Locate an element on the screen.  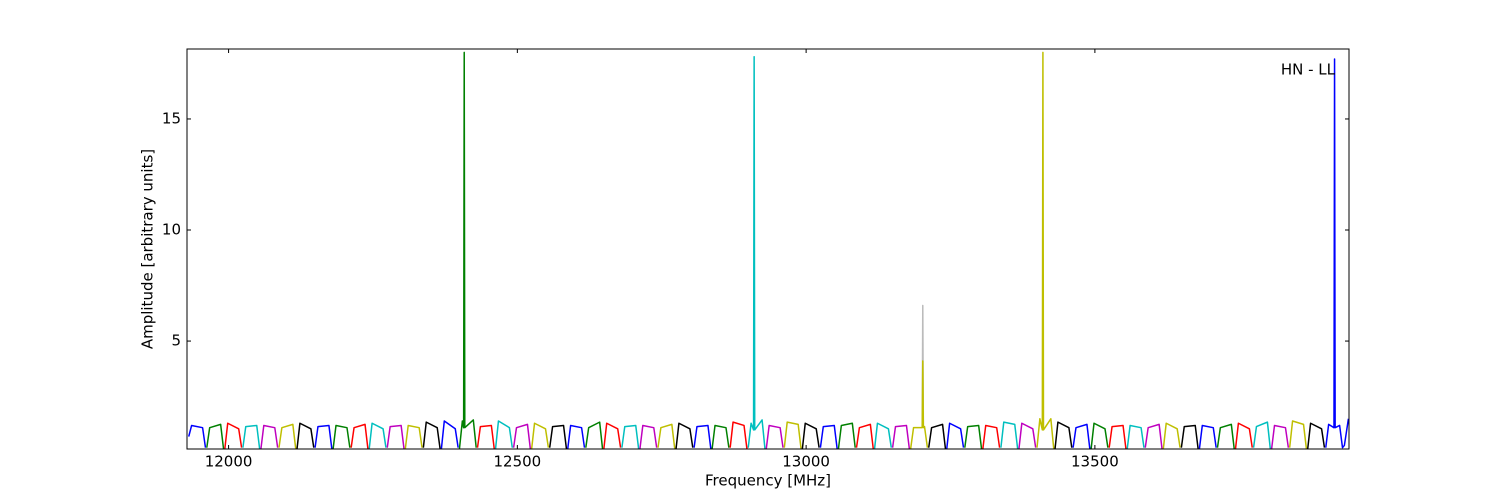
x-tick-label: 13500 is located at coordinates (1095, 462).